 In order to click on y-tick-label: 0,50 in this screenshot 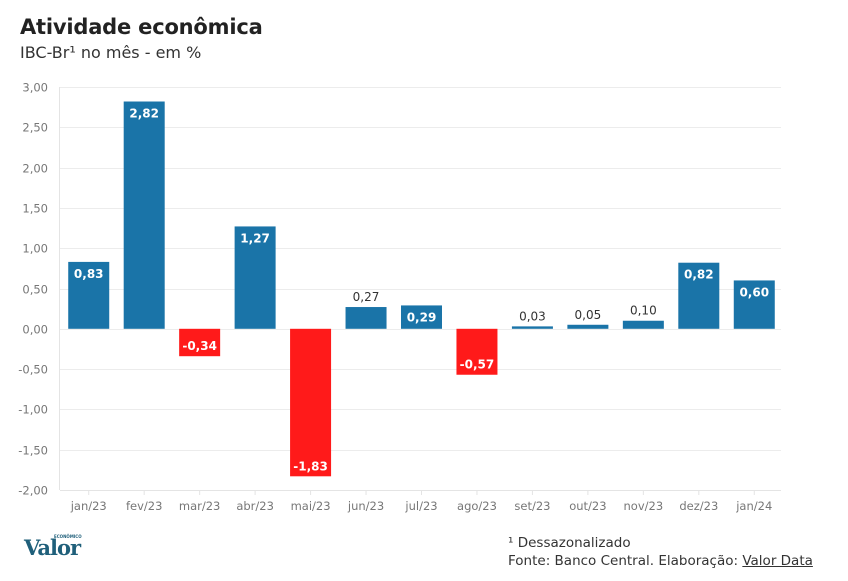, I will do `click(35, 290)`.